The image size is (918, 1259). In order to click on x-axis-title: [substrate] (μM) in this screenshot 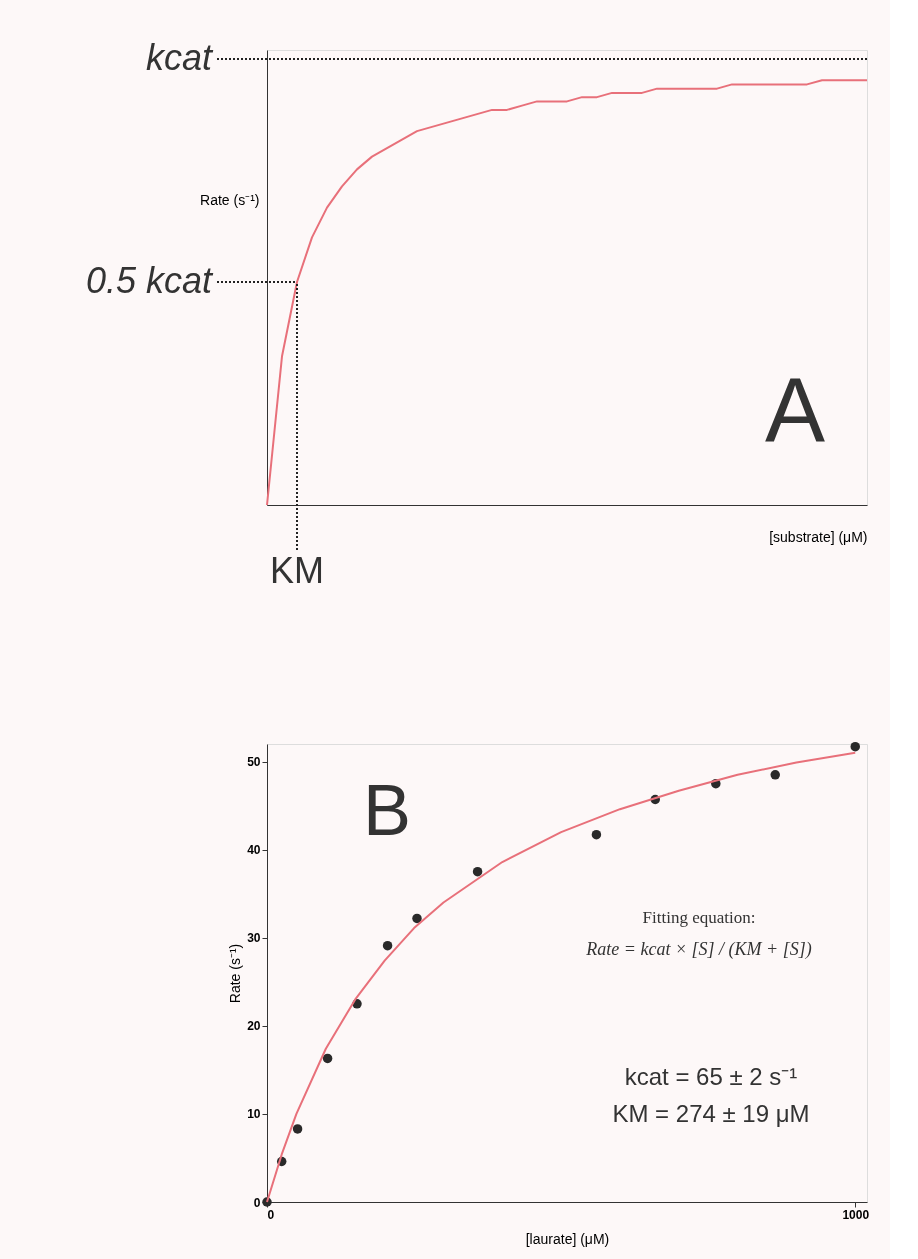, I will do `click(818, 536)`.